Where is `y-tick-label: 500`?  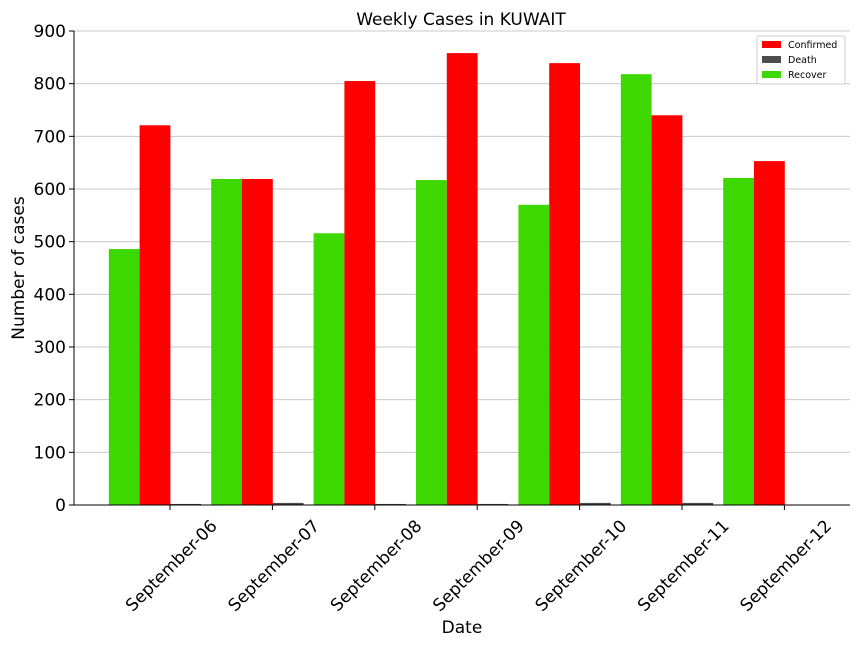 y-tick-label: 500 is located at coordinates (50, 243).